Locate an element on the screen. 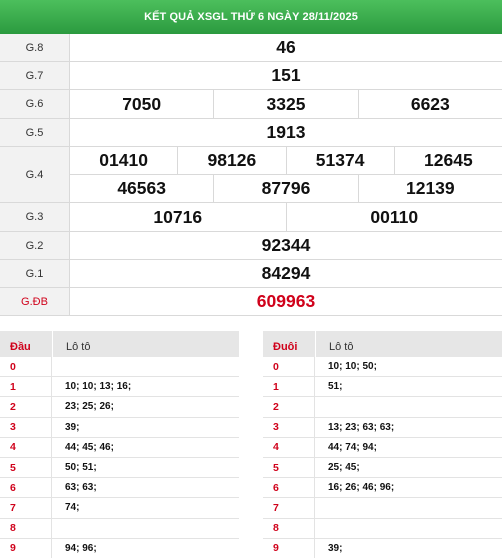 The width and height of the screenshot is (502, 558). prize-number: 1913 is located at coordinates (286, 132).